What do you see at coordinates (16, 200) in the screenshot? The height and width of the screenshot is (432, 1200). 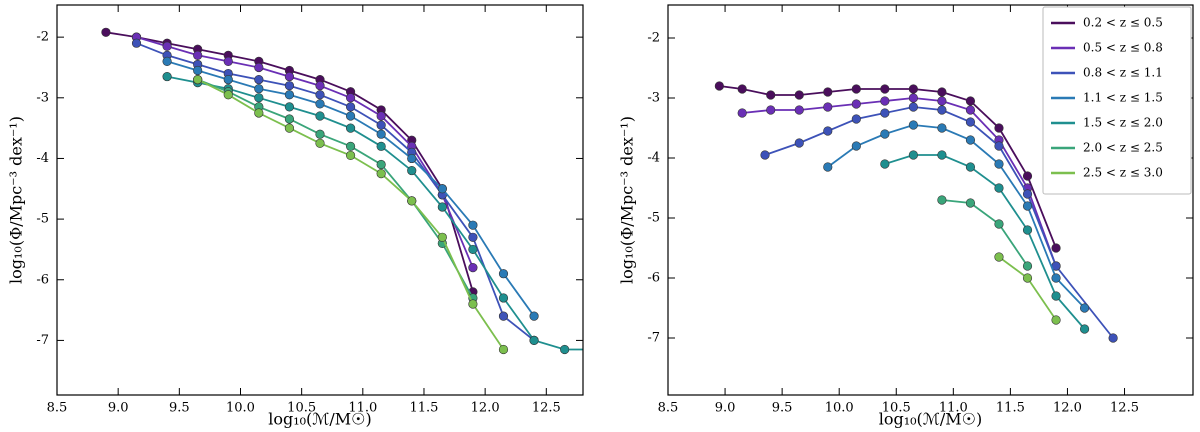 I see `y-axis-label: log₁₀(Φ/Mpc⁻³ dex⁻¹)` at bounding box center [16, 200].